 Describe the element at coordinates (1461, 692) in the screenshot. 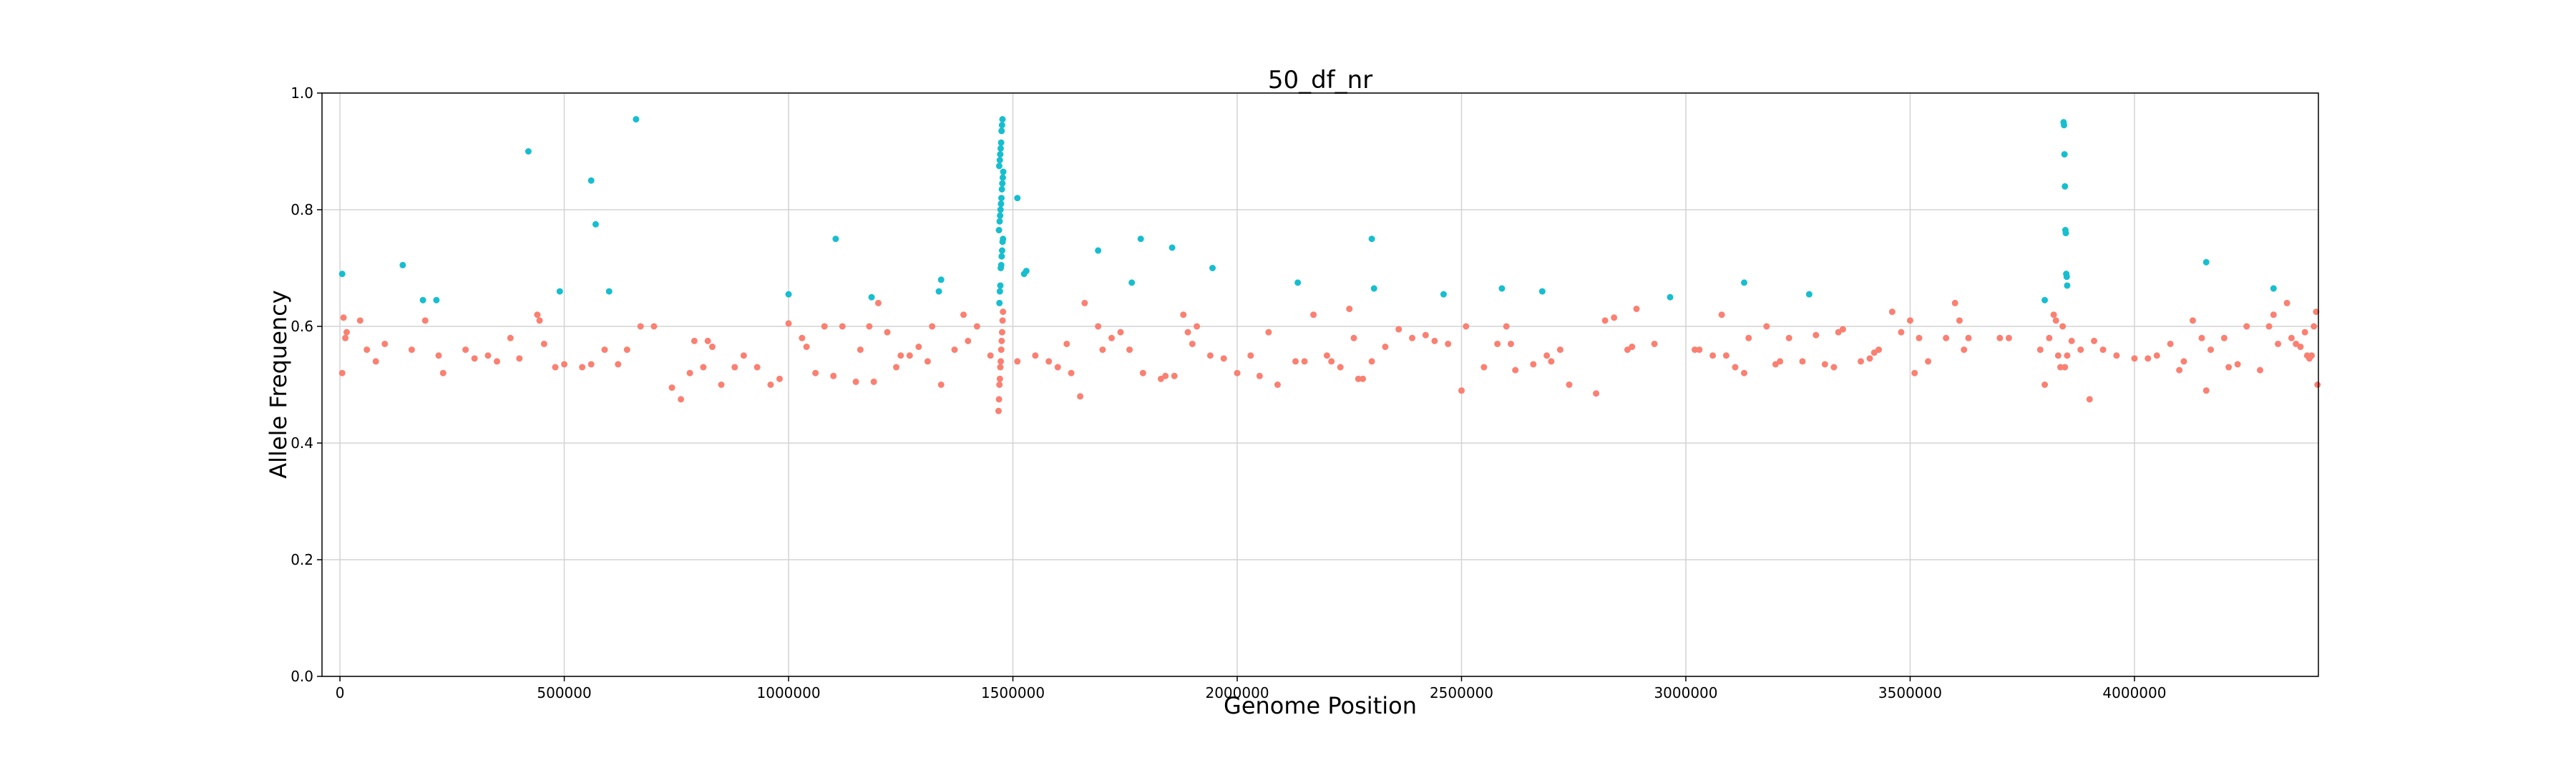

I see `x-tick-label: 2500000` at that location.